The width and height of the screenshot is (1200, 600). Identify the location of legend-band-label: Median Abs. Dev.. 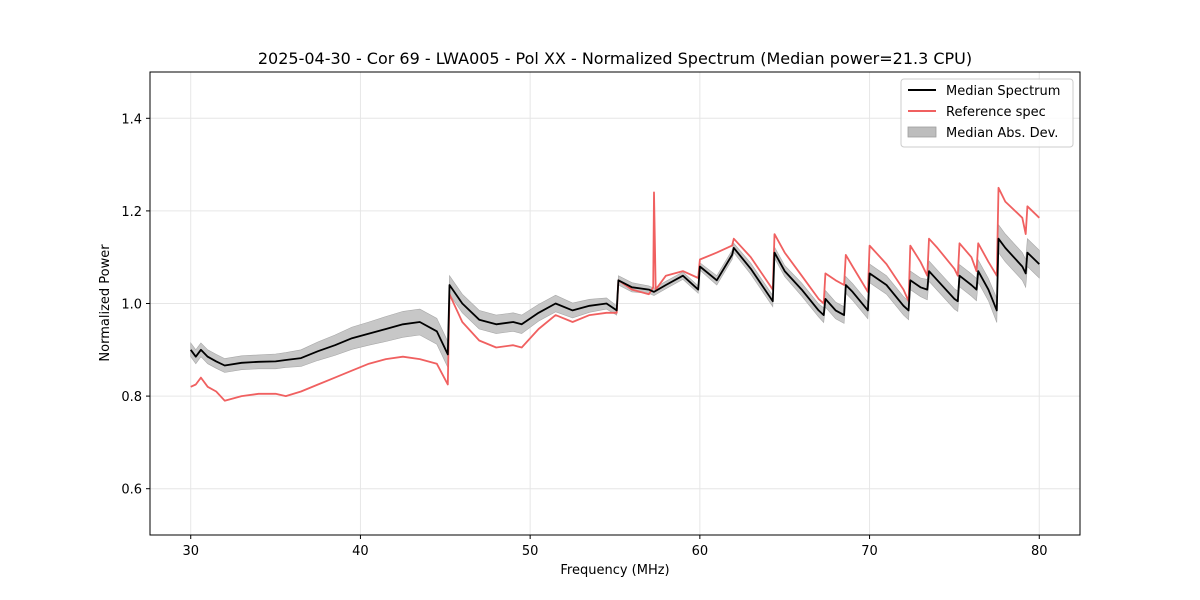
(1002, 133).